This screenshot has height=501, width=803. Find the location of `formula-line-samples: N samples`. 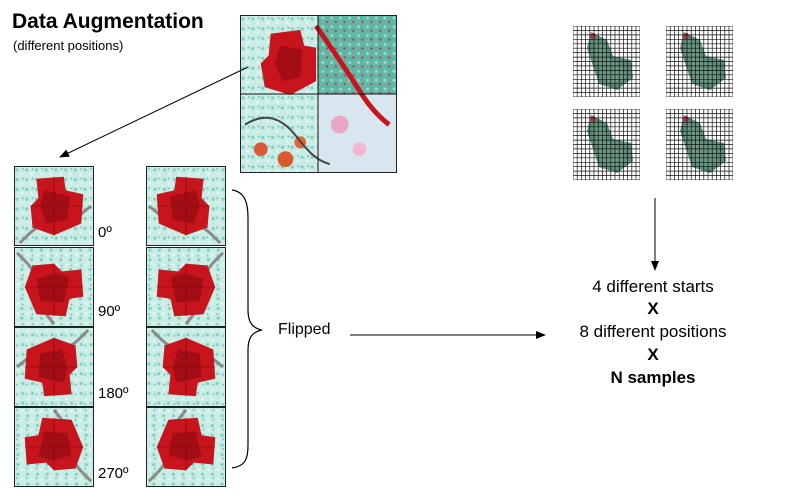

formula-line-samples: N samples is located at coordinates (653, 377).